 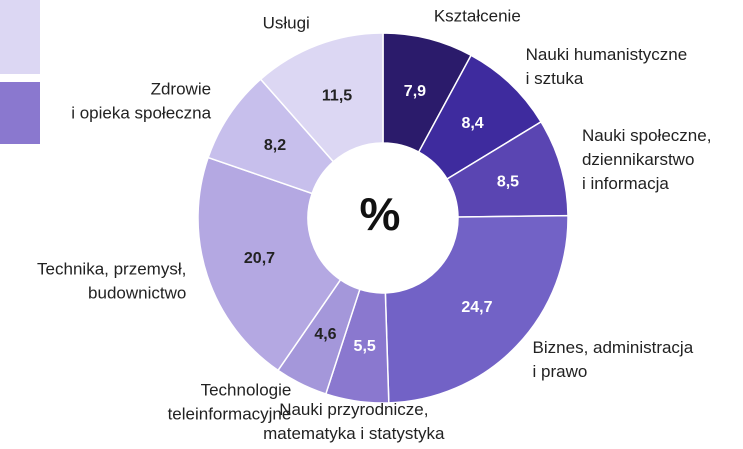 What do you see at coordinates (354, 433) in the screenshot?
I see `label-line: matematyka i statystyka` at bounding box center [354, 433].